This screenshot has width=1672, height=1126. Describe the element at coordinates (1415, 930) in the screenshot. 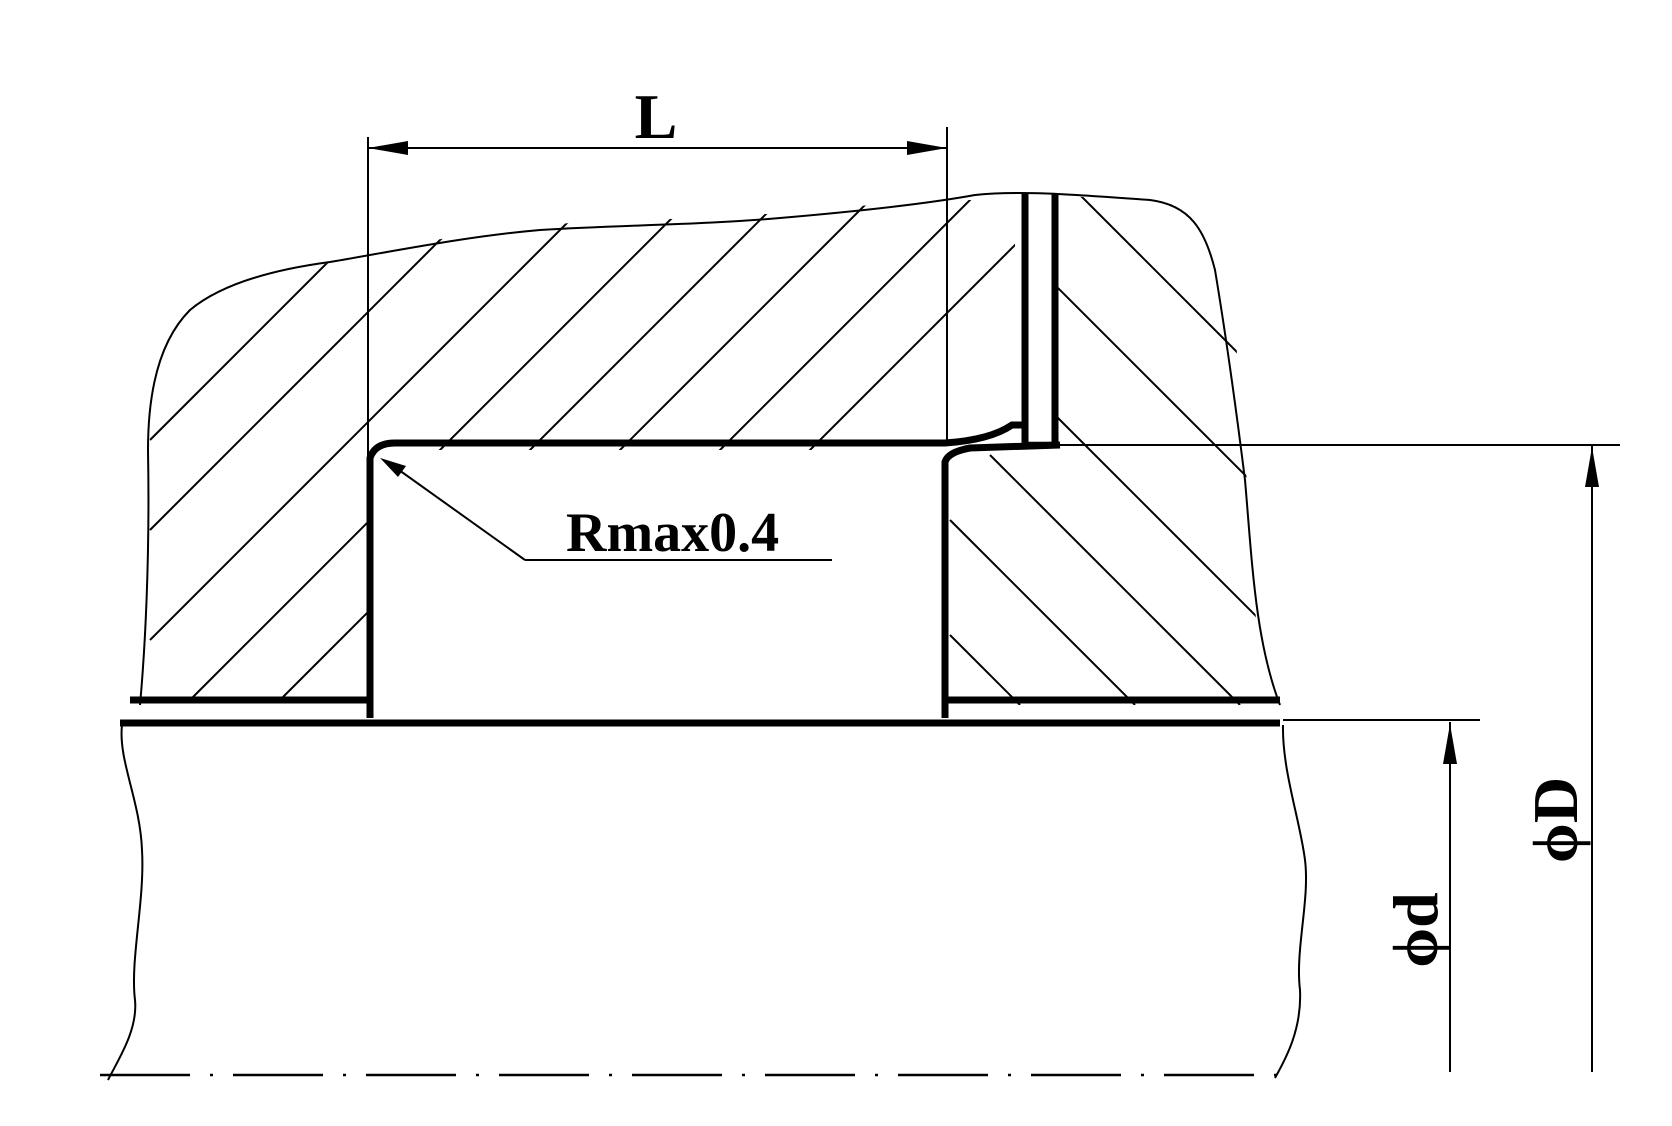

I see `dim-d-label: ϕd` at that location.